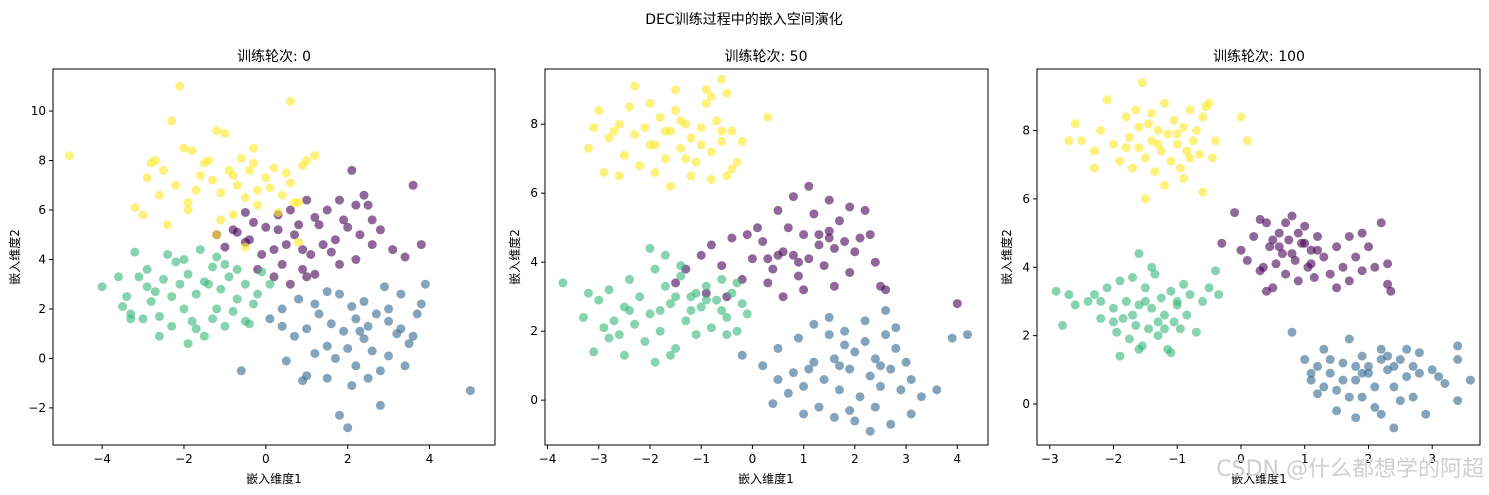  What do you see at coordinates (753, 459) in the screenshot?
I see `x-tick-label: 0` at bounding box center [753, 459].